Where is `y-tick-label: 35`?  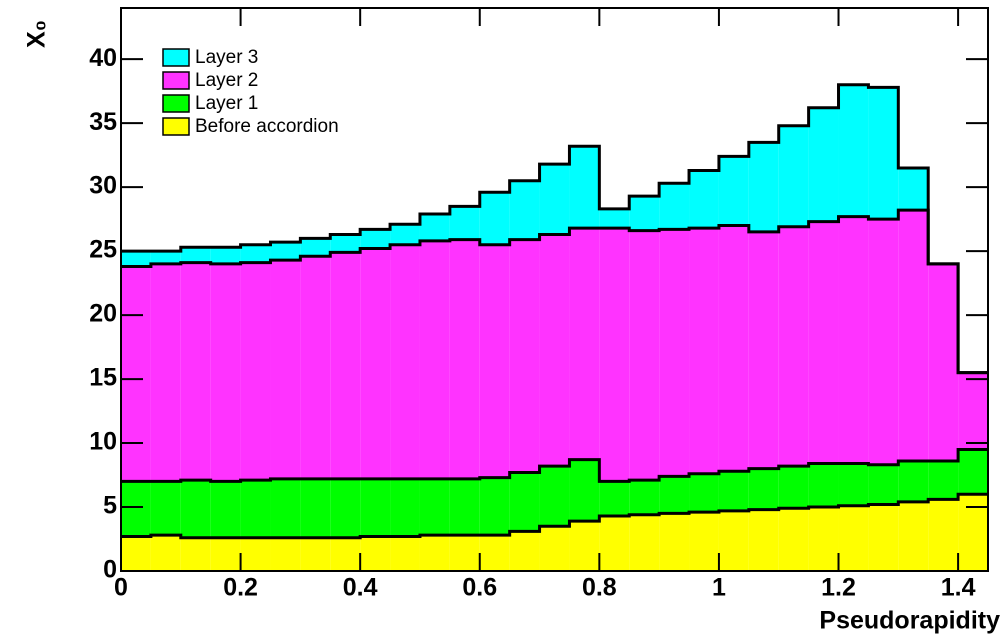
y-tick-label: 35 is located at coordinates (103, 122).